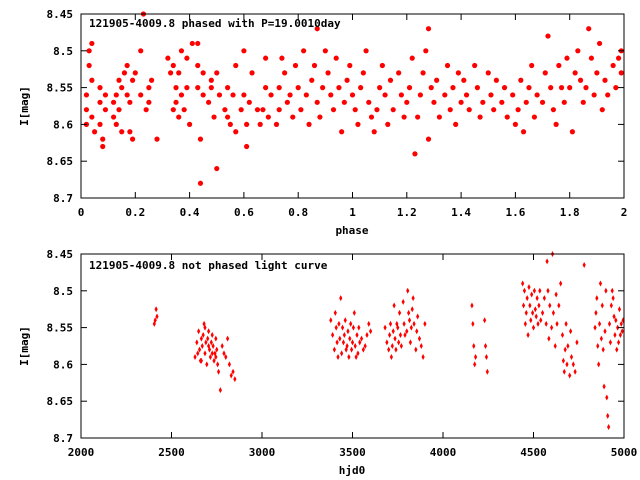  I want to click on phased-x-tick-label: 1, so click(352, 212).